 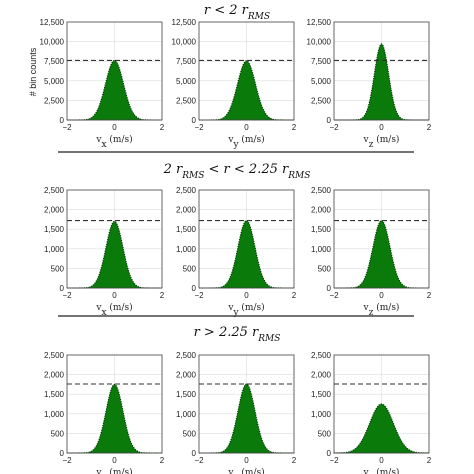 I want to click on x-axis-label: vy (m/s), so click(x=245, y=310).